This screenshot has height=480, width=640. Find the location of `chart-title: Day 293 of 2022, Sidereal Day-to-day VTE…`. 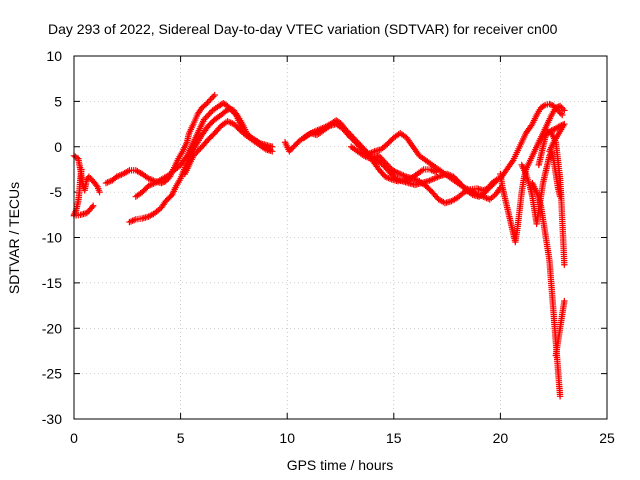

chart-title: Day 293 of 2022, Sidereal Day-to-day VTE… is located at coordinates (303, 29).